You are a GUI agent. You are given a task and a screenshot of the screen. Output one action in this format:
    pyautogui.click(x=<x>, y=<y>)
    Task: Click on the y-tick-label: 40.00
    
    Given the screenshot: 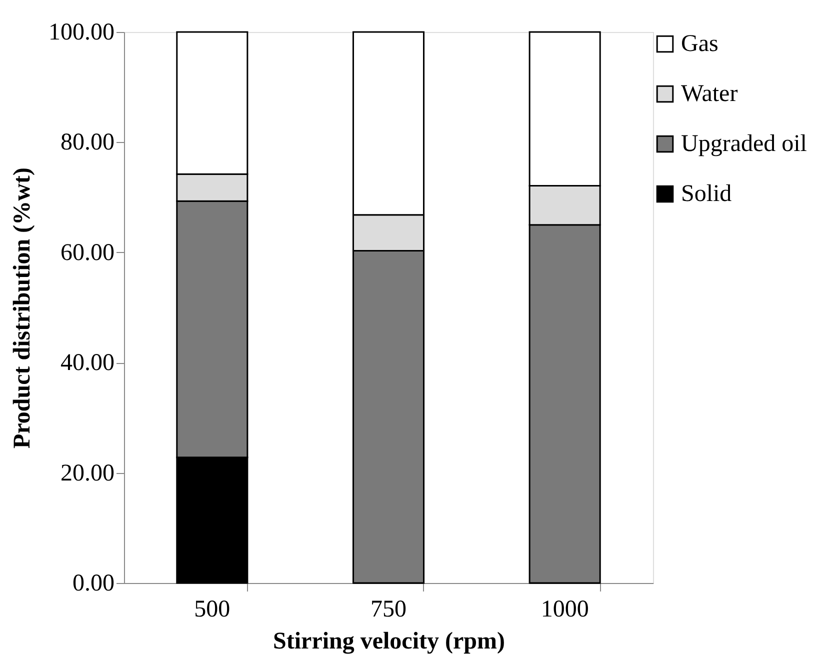 What is the action you would take?
    pyautogui.click(x=87, y=363)
    